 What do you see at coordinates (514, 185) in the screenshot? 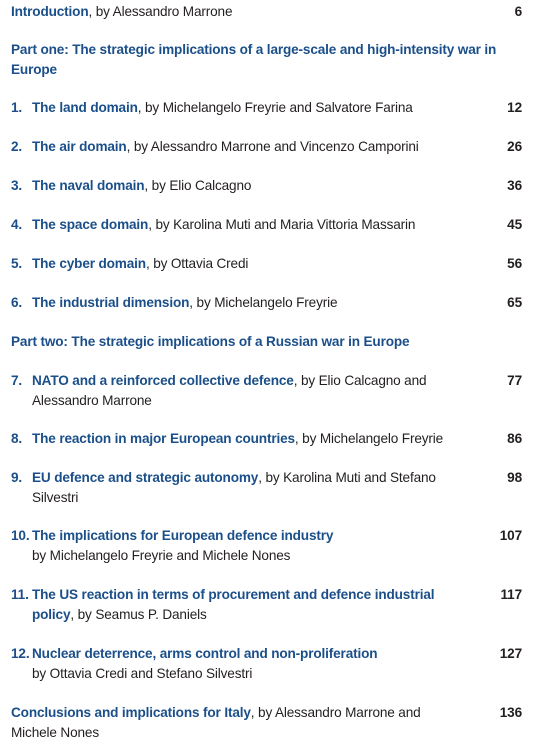
I see `page-number: 36` at bounding box center [514, 185].